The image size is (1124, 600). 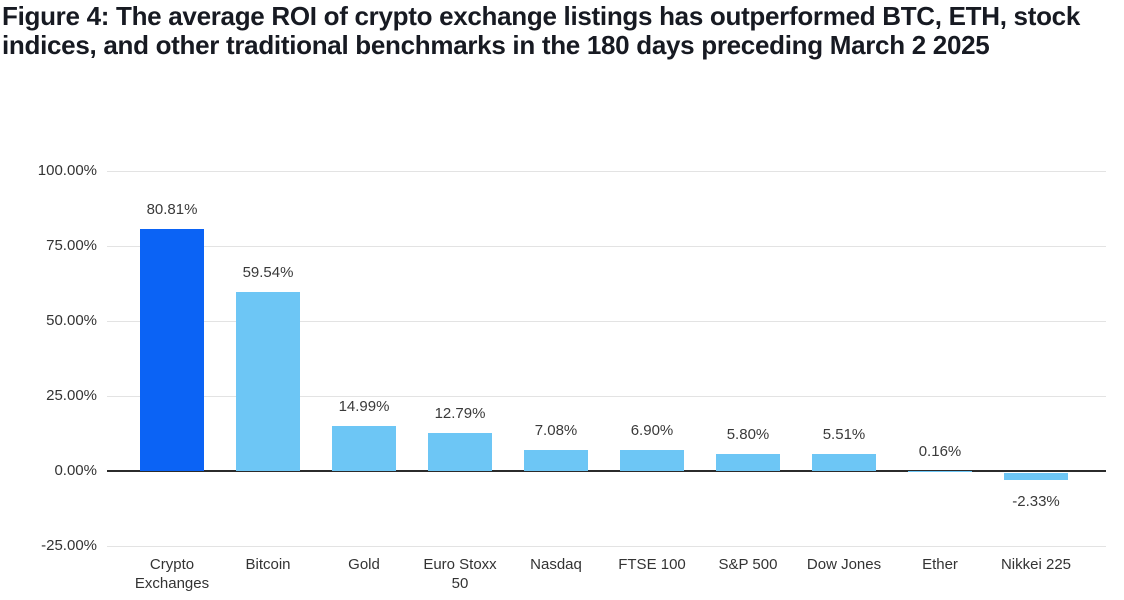 I want to click on y-axis-tick-label: 75.00%, so click(x=71, y=245).